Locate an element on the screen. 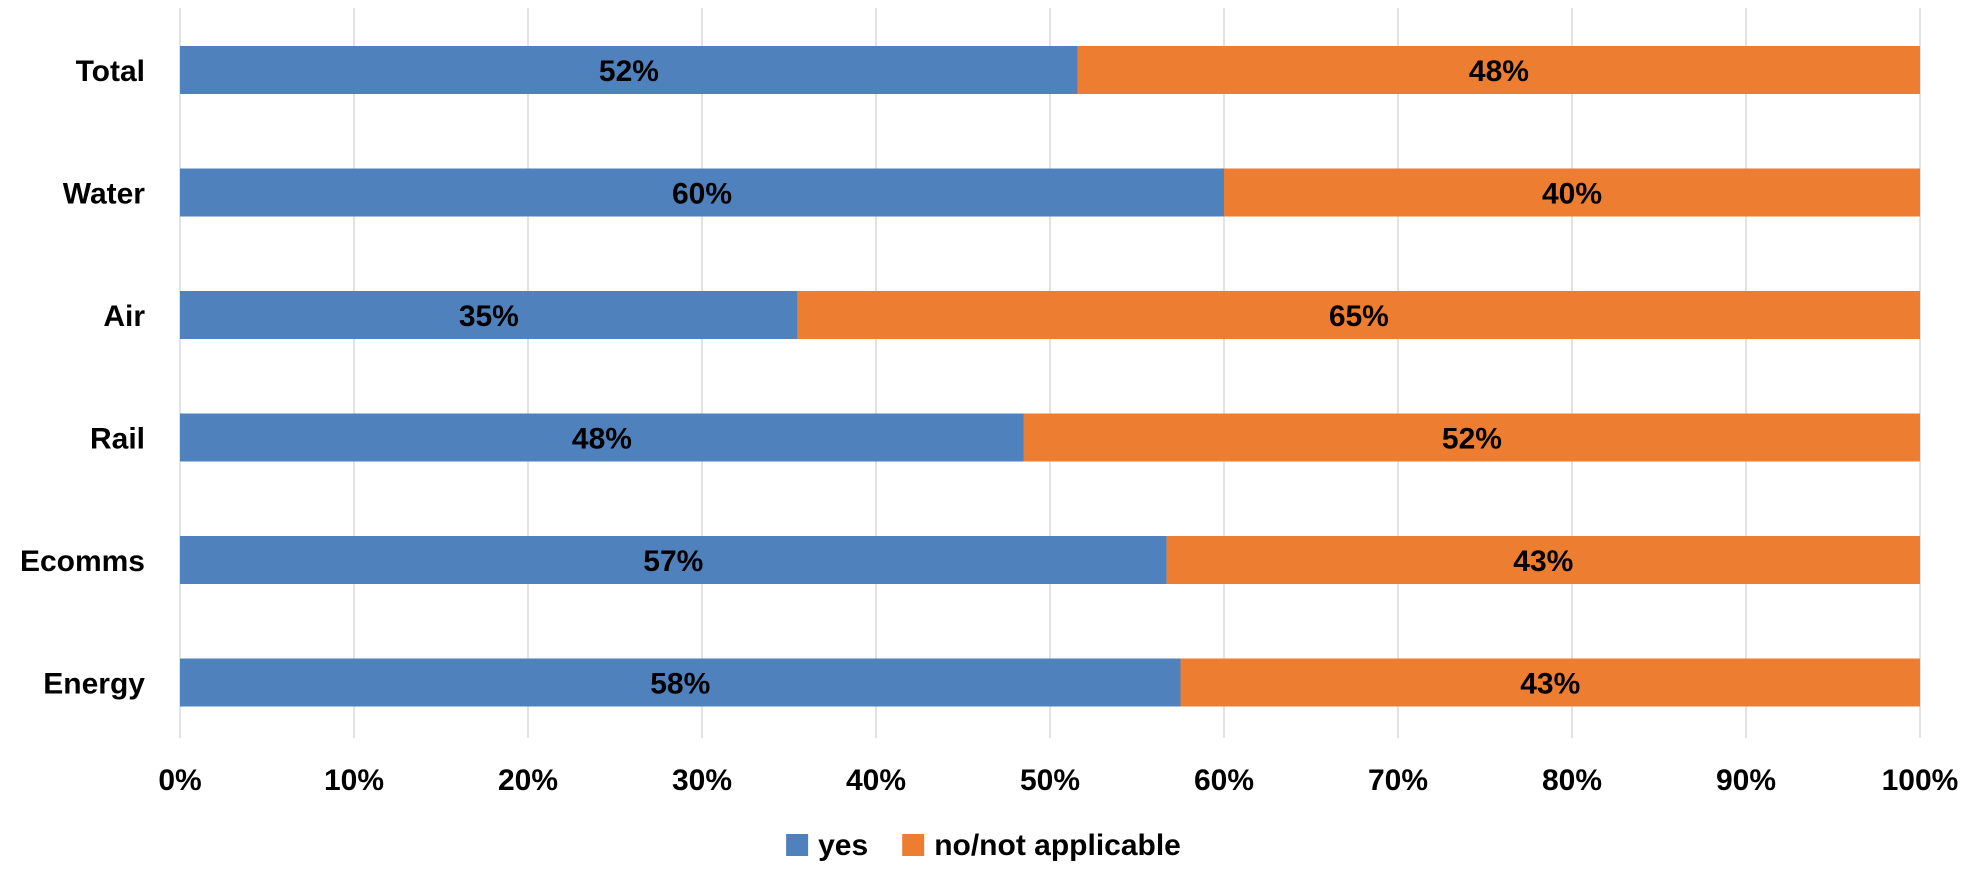 The width and height of the screenshot is (1967, 870). data-label: 40% is located at coordinates (1572, 194).